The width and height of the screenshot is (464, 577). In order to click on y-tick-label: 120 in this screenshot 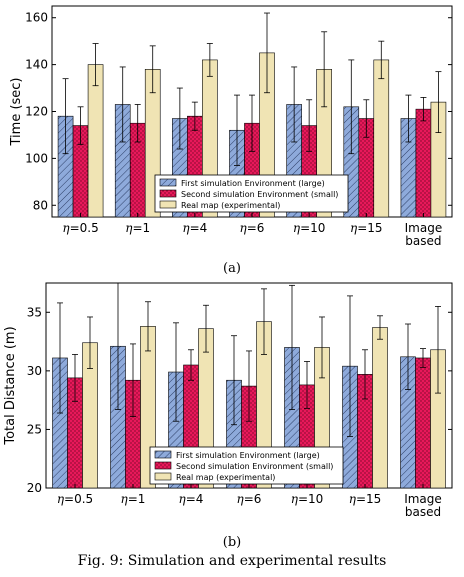, I will do `click(36, 112)`.